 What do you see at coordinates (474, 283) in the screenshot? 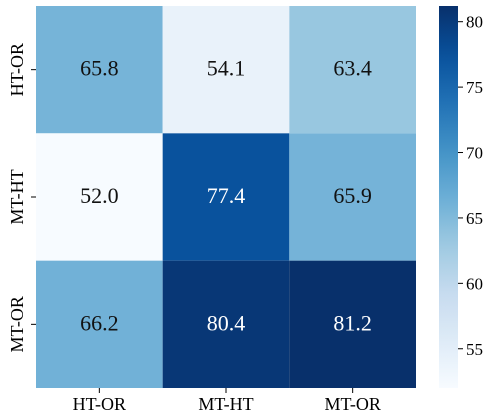
I see `colorbar-tick-label: 60` at bounding box center [474, 283].